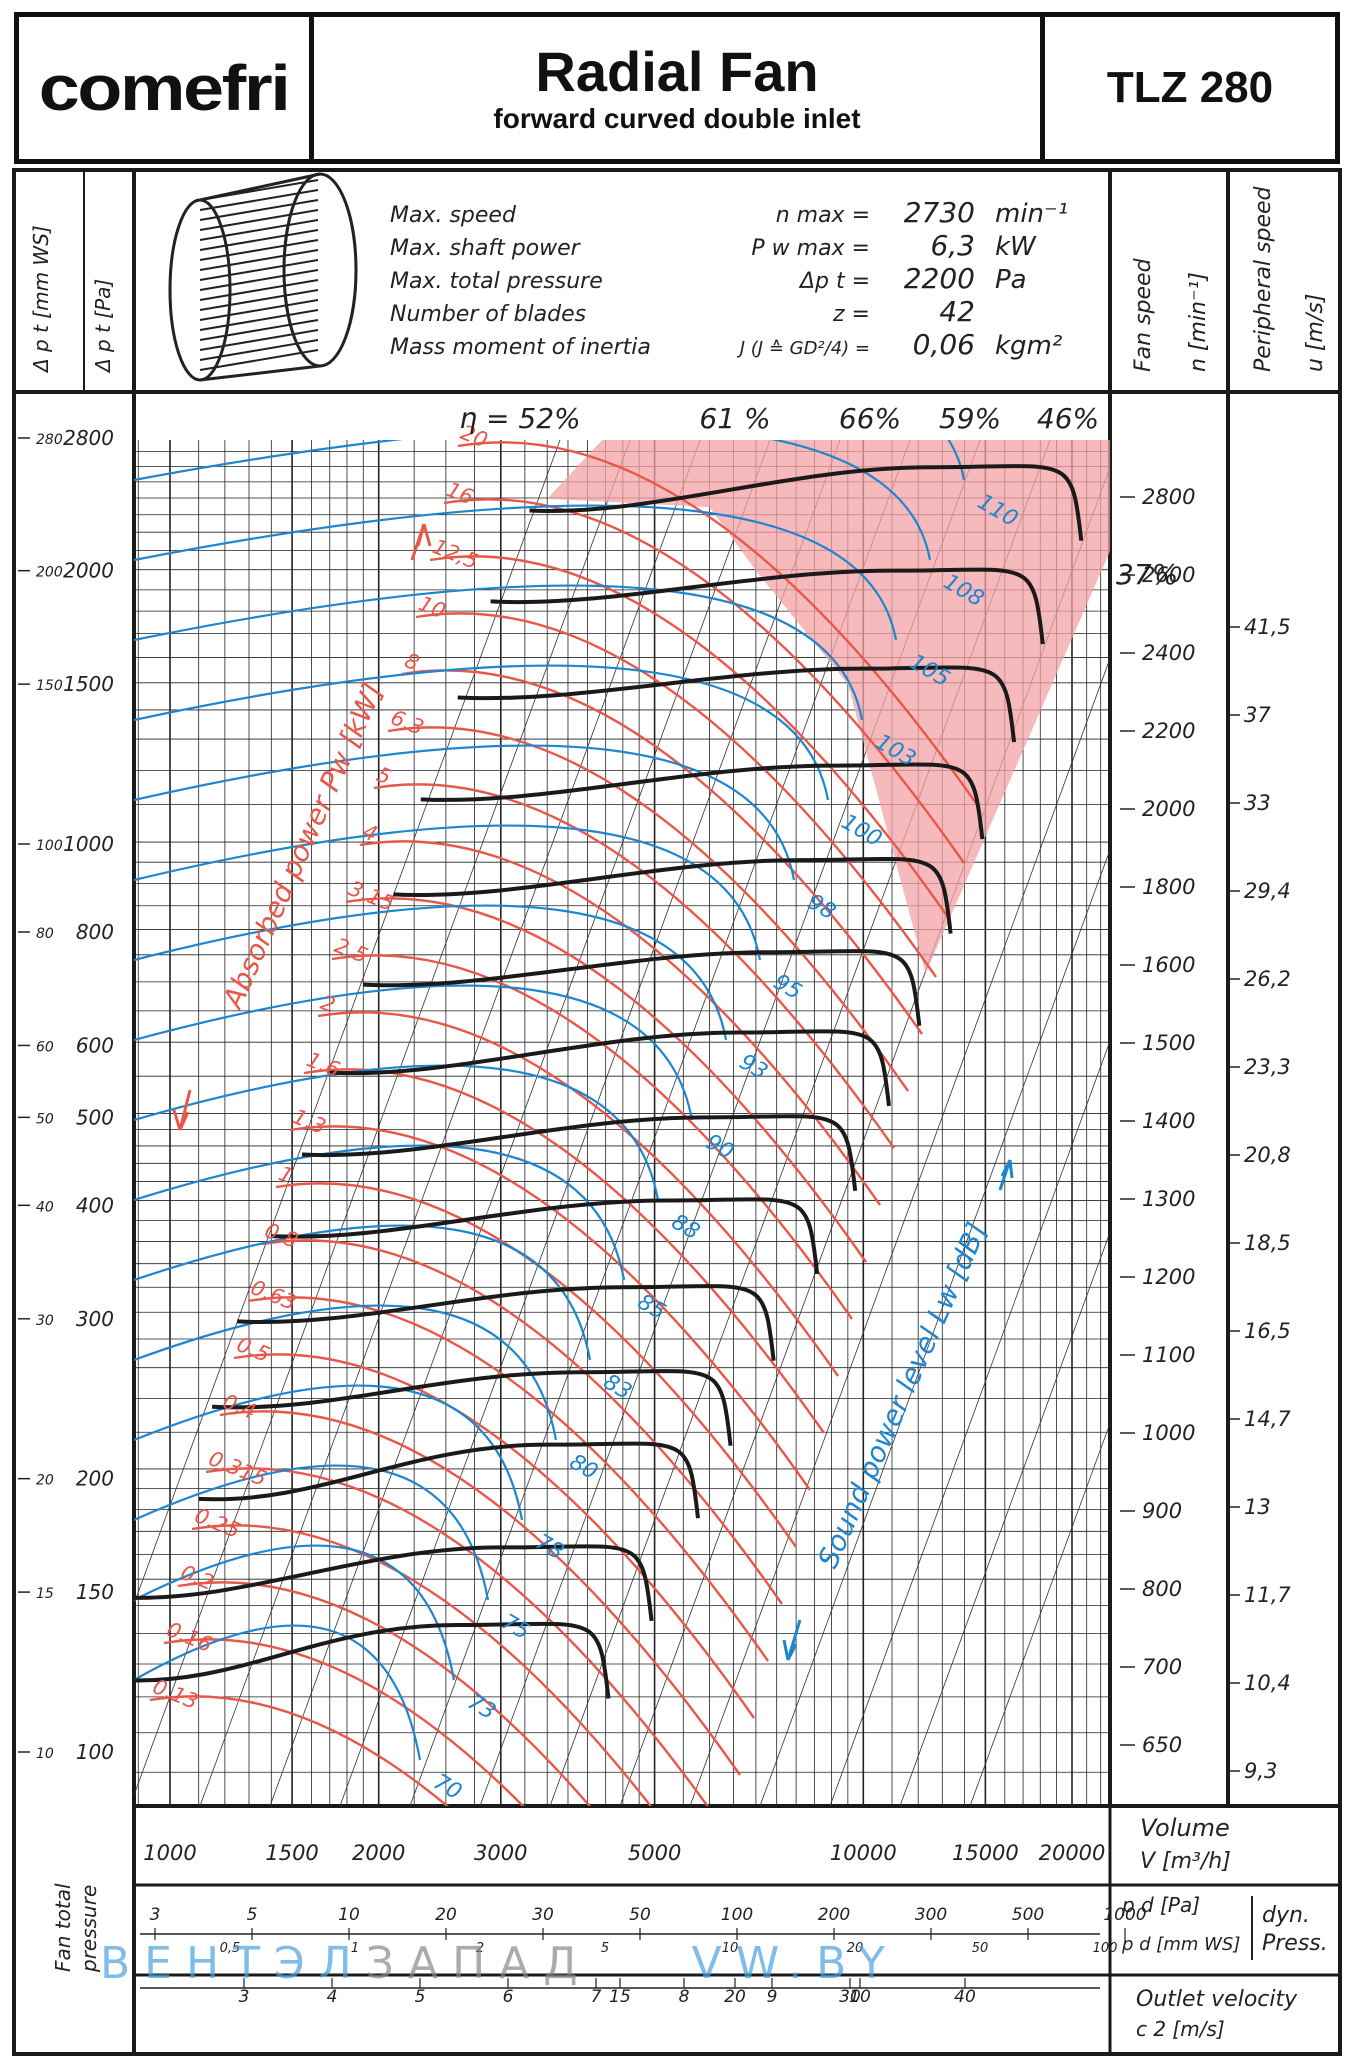 This screenshot has width=1353, height=2070. What do you see at coordinates (1257, 715) in the screenshot?
I see `peripheral-label: 37` at bounding box center [1257, 715].